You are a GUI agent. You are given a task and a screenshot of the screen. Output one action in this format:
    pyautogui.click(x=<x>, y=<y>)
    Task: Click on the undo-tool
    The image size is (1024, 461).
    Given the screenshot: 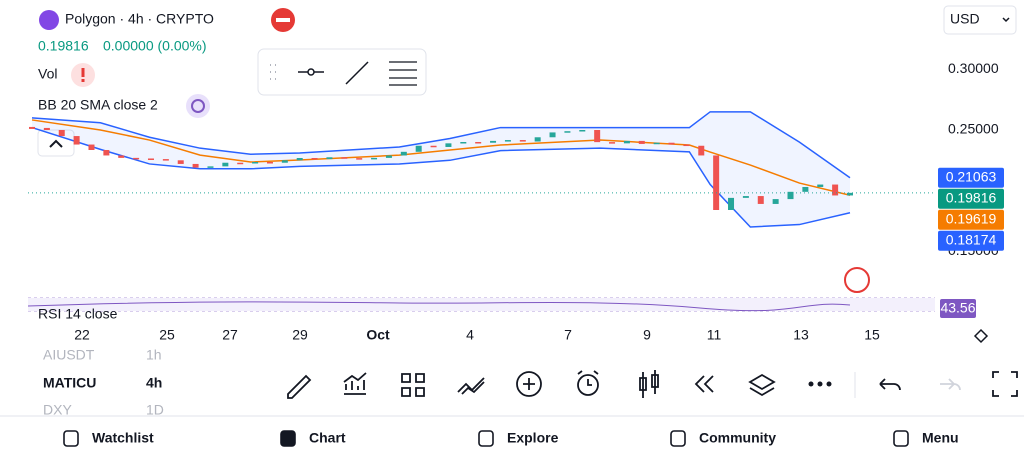 What is the action you would take?
    pyautogui.click(x=890, y=384)
    